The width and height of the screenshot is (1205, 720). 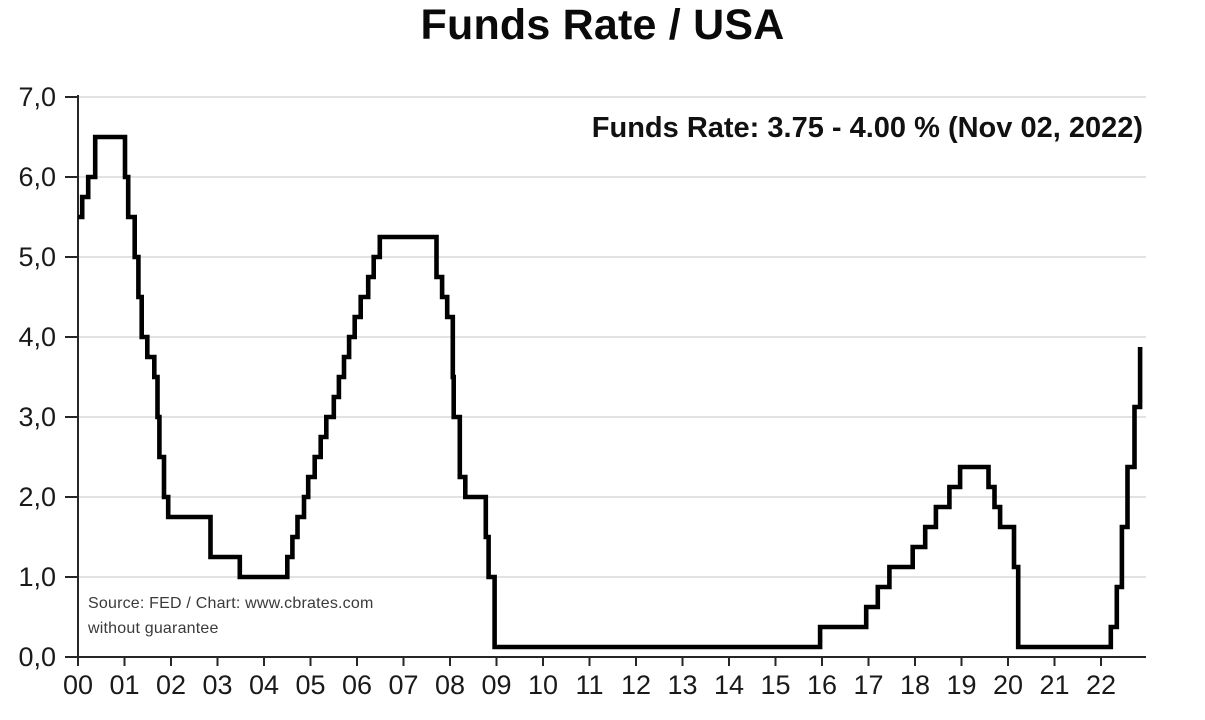 I want to click on y-tick-label-3: 3,0, so click(x=37, y=417).